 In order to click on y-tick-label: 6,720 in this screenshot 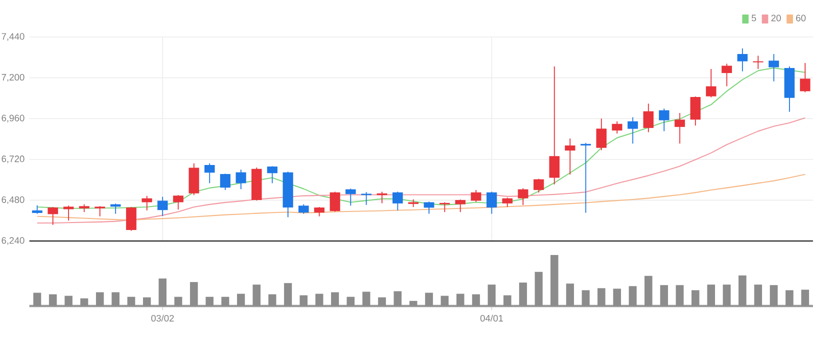, I will do `click(13, 160)`.